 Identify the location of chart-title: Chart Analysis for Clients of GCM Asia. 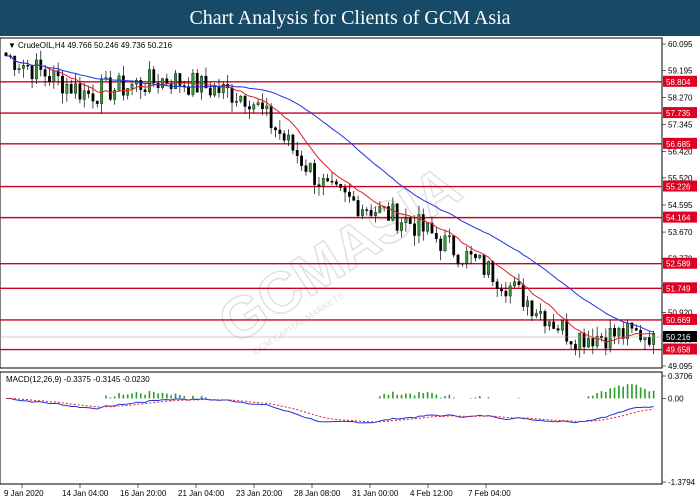
(350, 17).